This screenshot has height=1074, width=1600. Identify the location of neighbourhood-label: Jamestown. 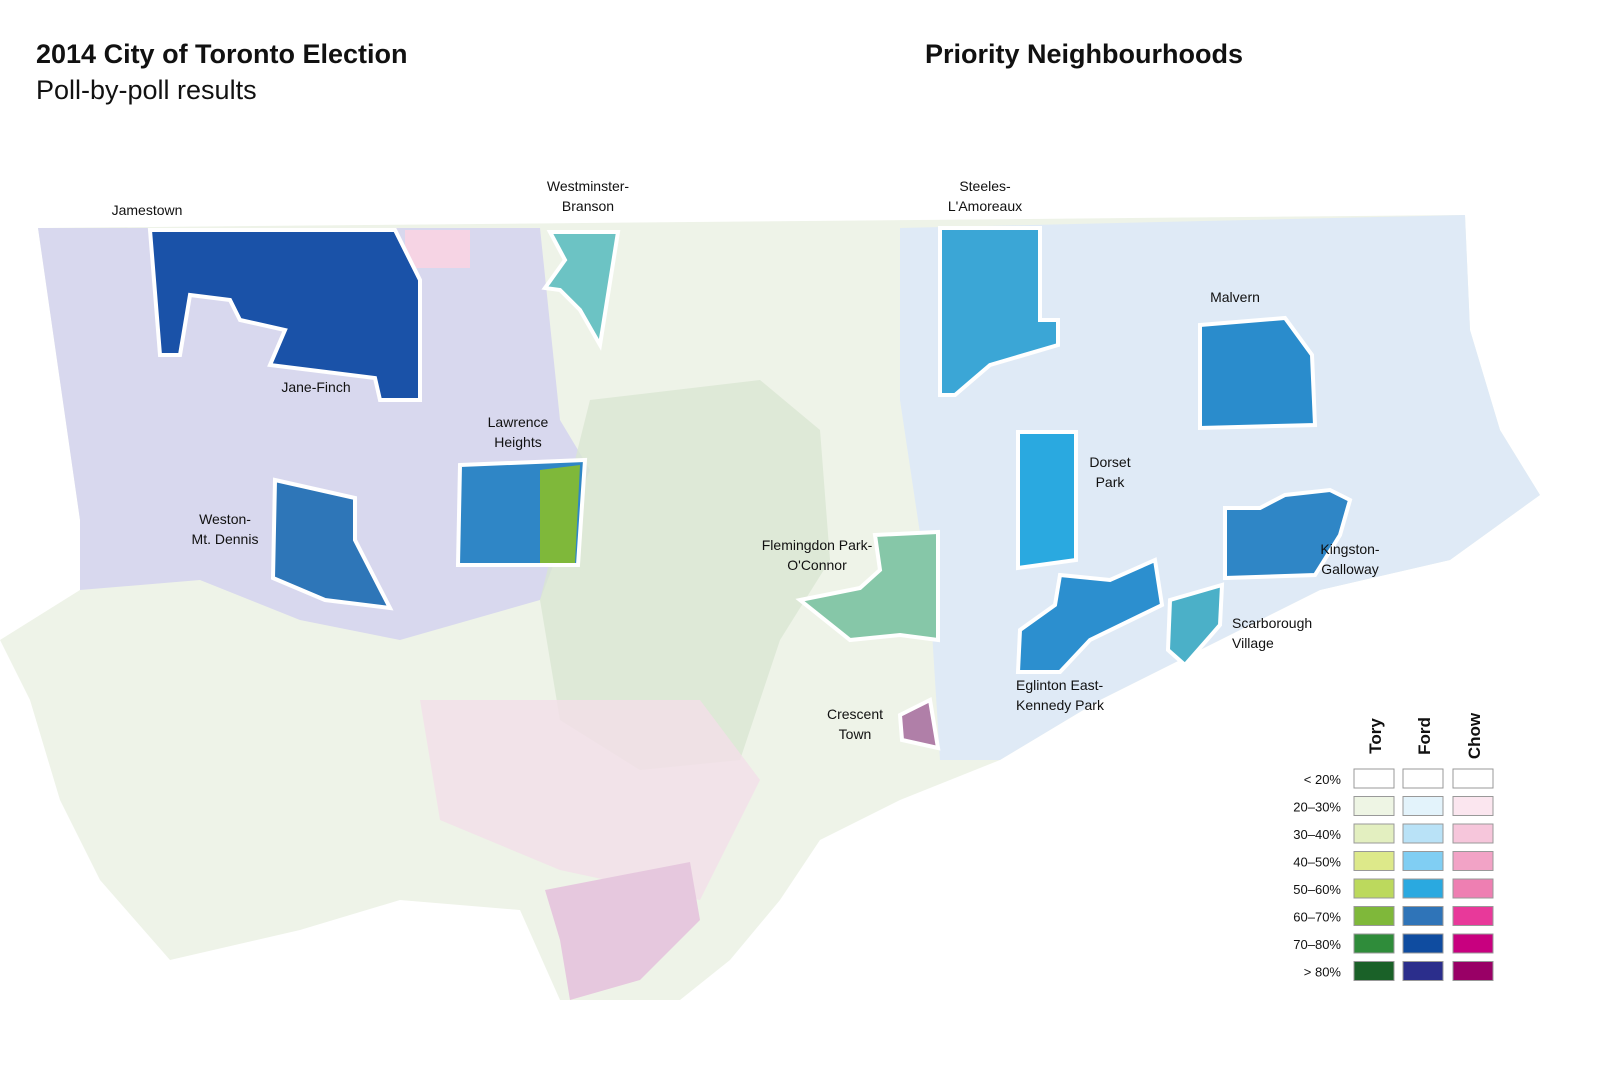
(147, 210).